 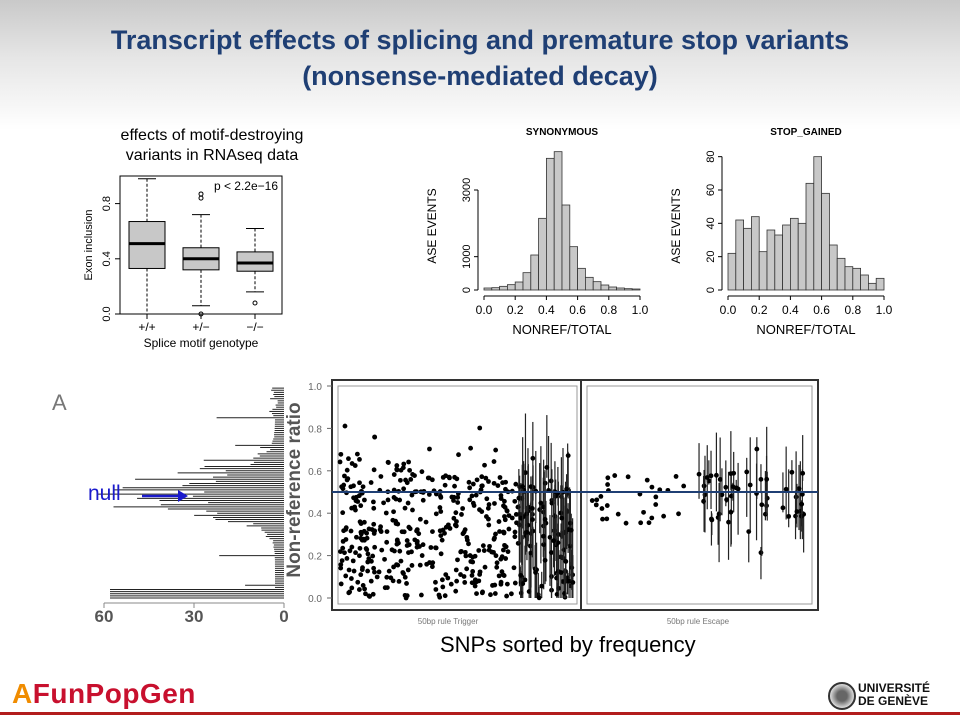 What do you see at coordinates (200, 327) in the screenshot?
I see `boxplot-xtick-label: +/−` at bounding box center [200, 327].